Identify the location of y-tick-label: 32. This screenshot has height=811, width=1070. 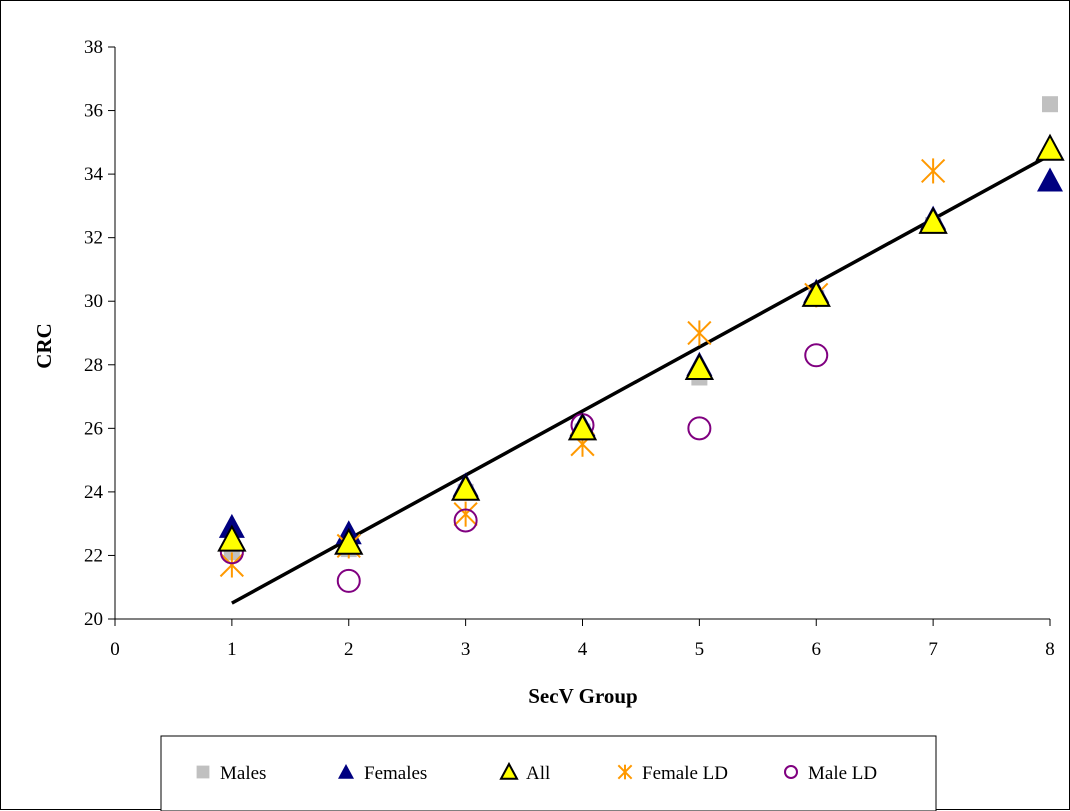
(93, 238).